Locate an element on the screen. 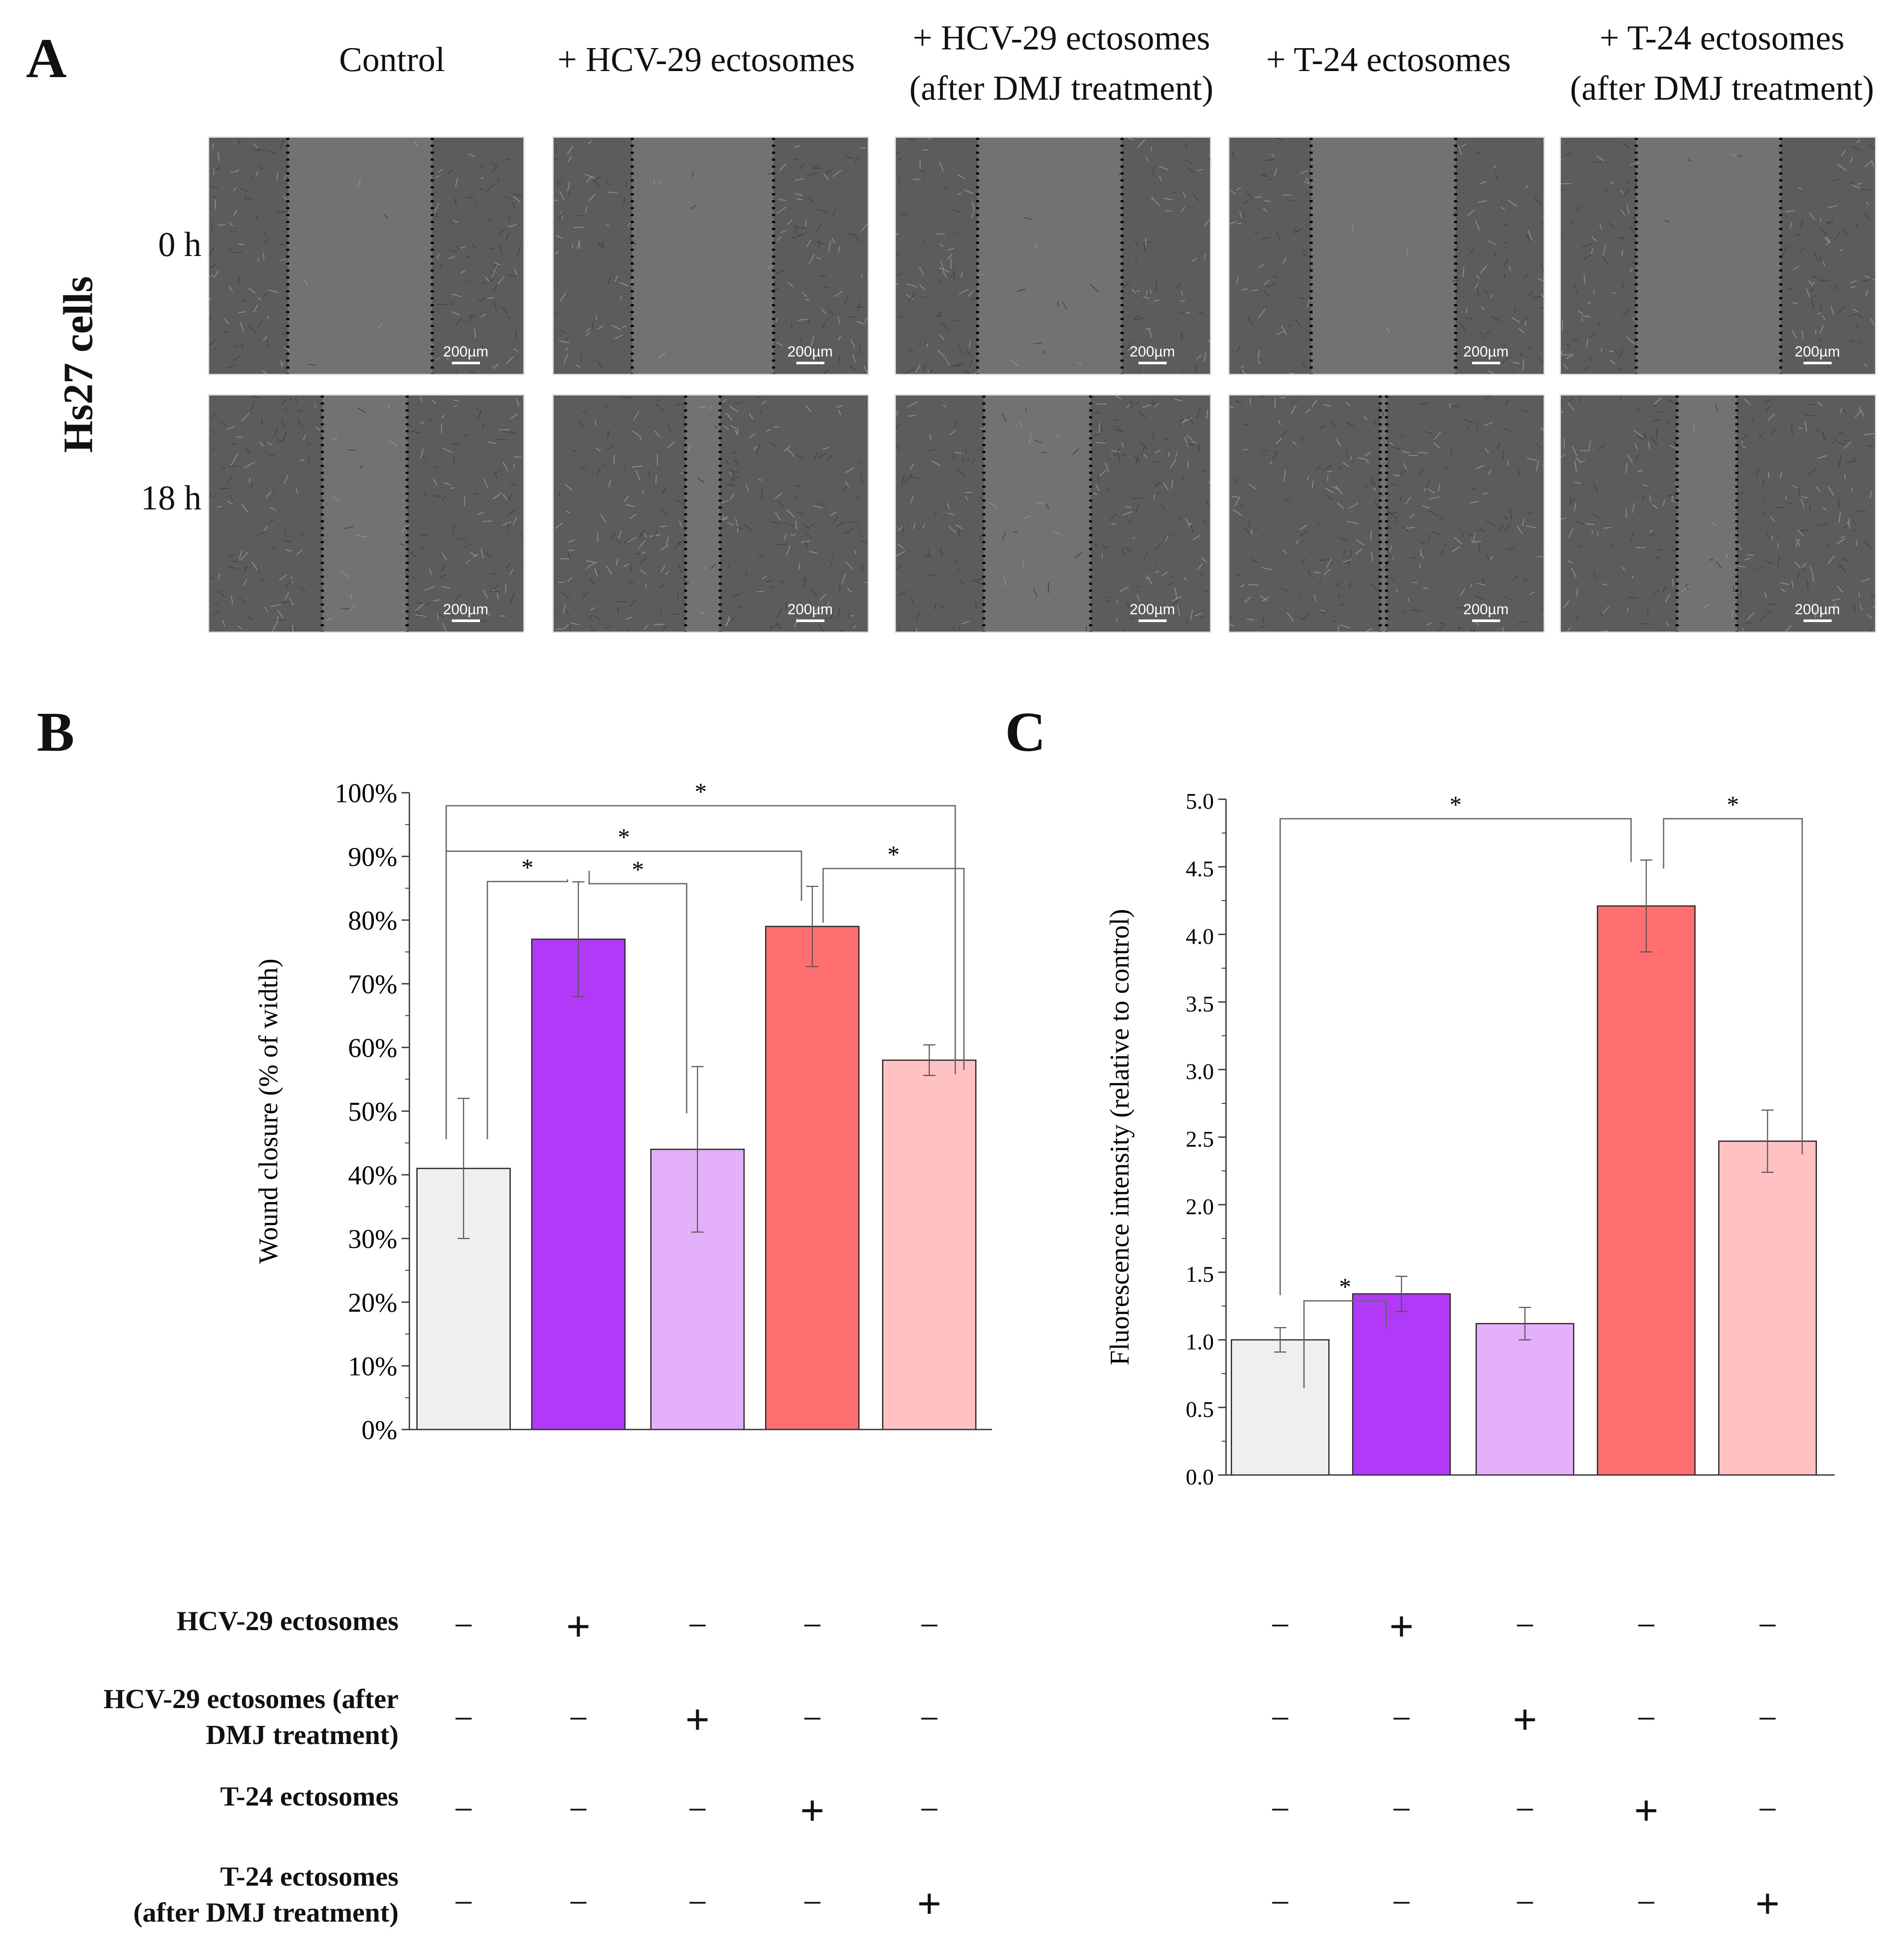 This screenshot has height=1958, width=1904. condition-label: HCV-29 ectosomes (after DMJ treatment) is located at coordinates (208, 1717).